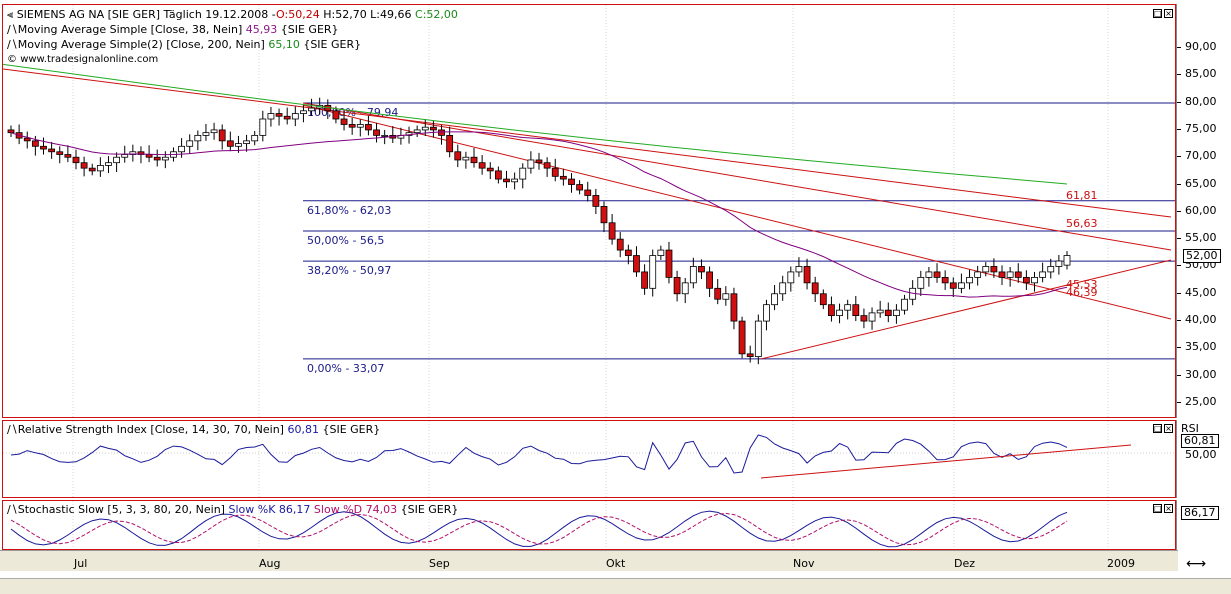  I want to click on x-label-2009: 2009, so click(1121, 563).